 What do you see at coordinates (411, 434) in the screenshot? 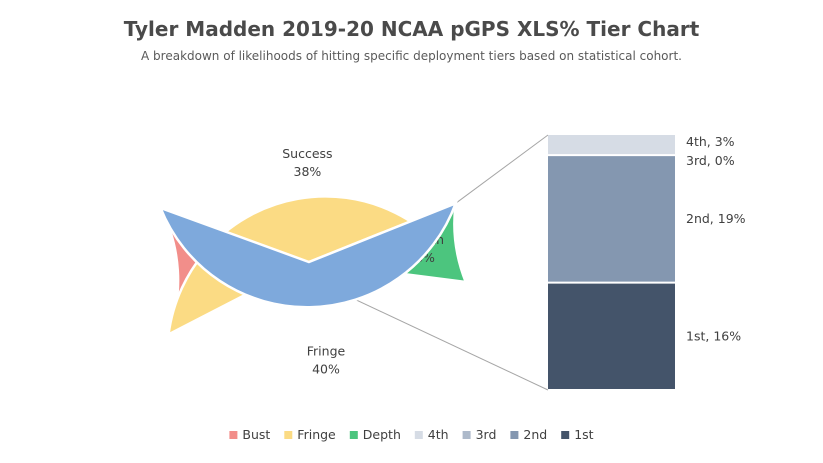
I see `legend: Bust Fringe Depth 4th 3rd 2nd 1st` at bounding box center [411, 434].